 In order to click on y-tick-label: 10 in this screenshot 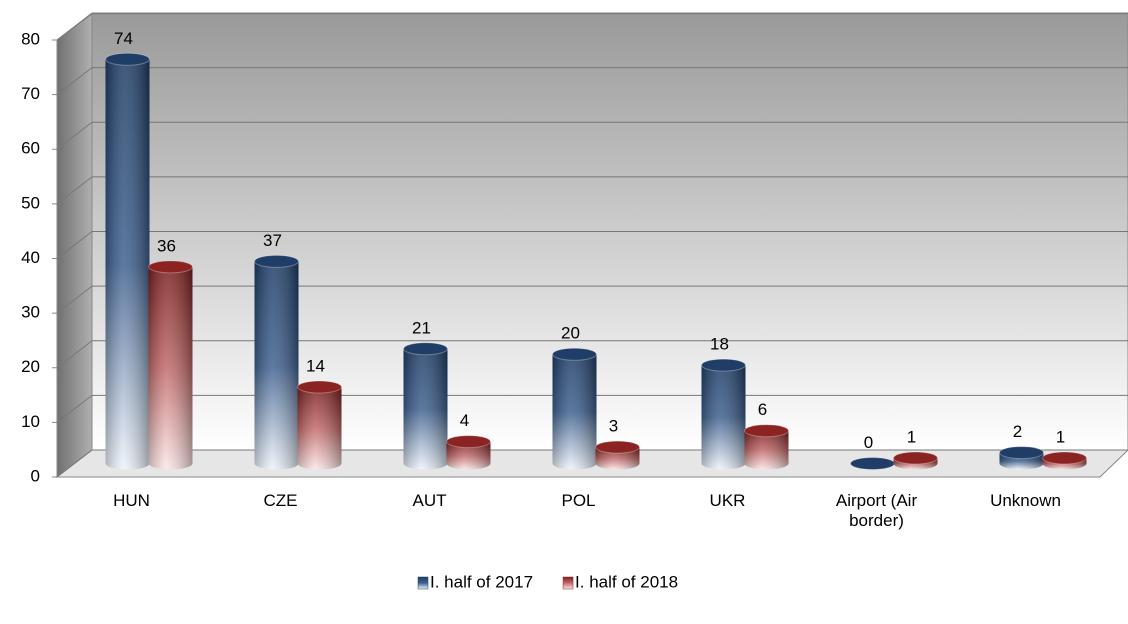, I will do `click(30, 421)`.